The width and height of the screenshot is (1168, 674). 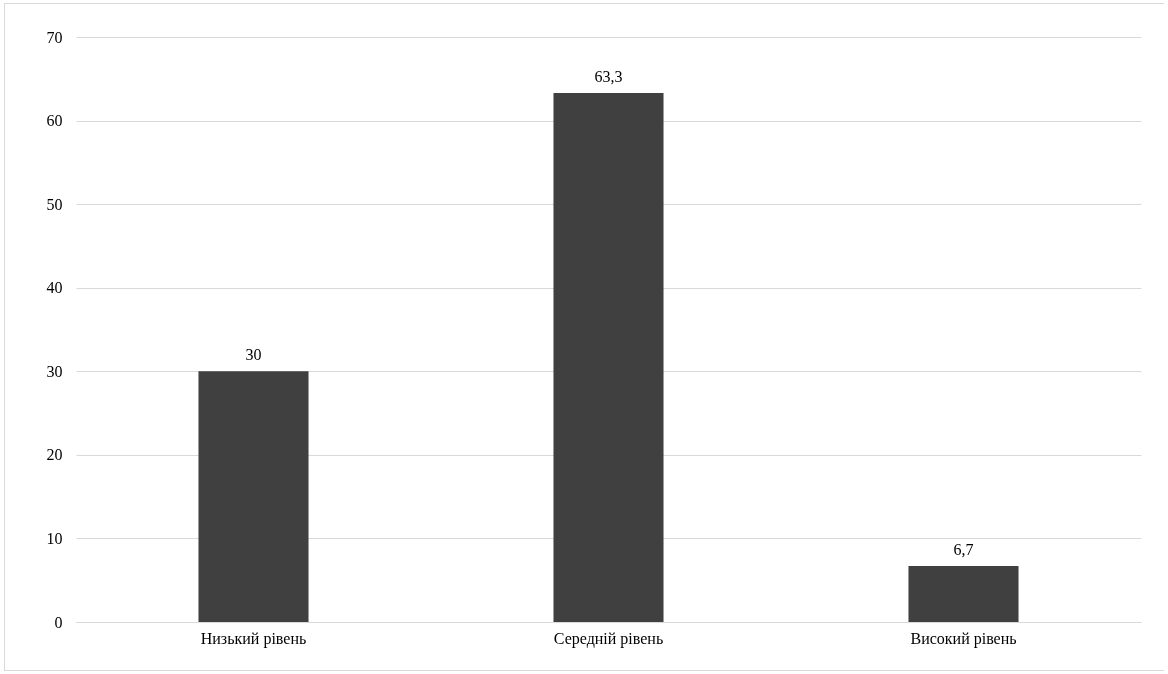 I want to click on y-tick-label: 70, so click(x=54, y=37).